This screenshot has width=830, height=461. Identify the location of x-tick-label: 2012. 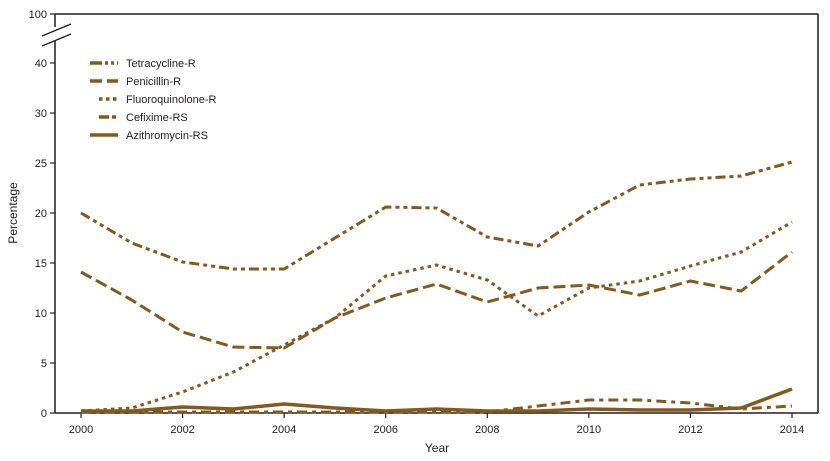
(690, 430).